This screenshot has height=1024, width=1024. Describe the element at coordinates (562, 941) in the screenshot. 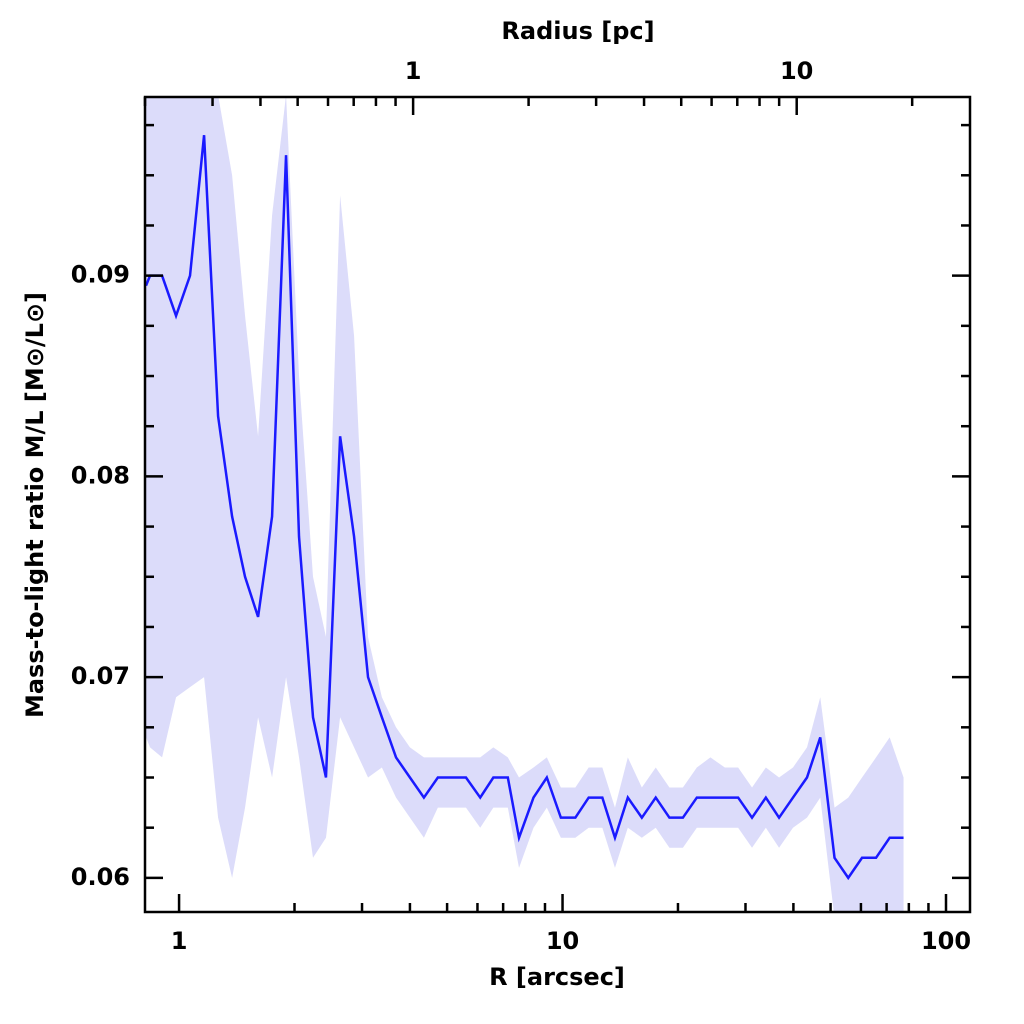

I see `x-tick-label: 10` at that location.